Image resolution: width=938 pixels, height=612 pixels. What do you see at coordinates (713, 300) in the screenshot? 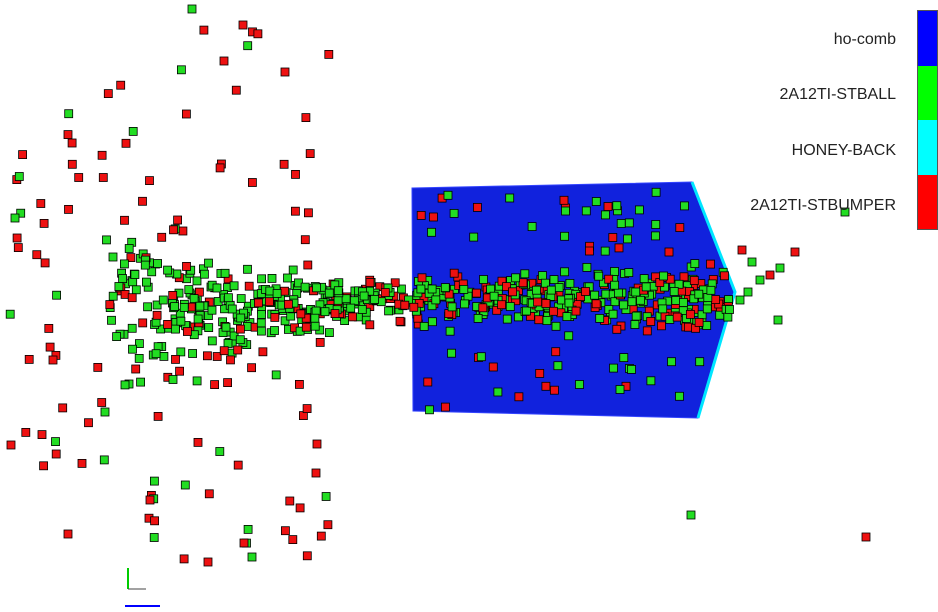
I see `honey-back-layer` at bounding box center [713, 300].